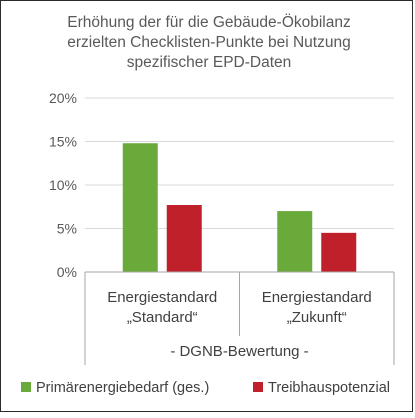  Describe the element at coordinates (329, 388) in the screenshot. I see `legend-label-1: Treibhauspotenzial` at that location.